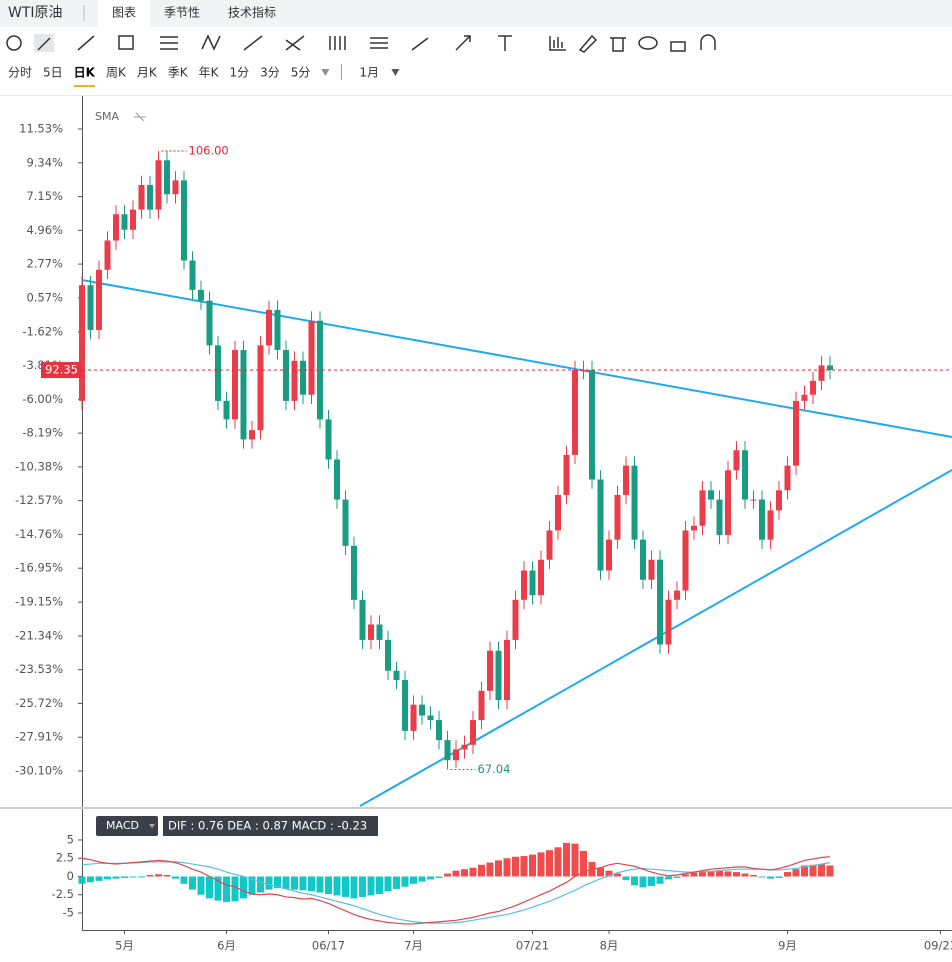 The width and height of the screenshot is (952, 962). Describe the element at coordinates (147, 73) in the screenshot. I see `period-option: 月K` at that location.